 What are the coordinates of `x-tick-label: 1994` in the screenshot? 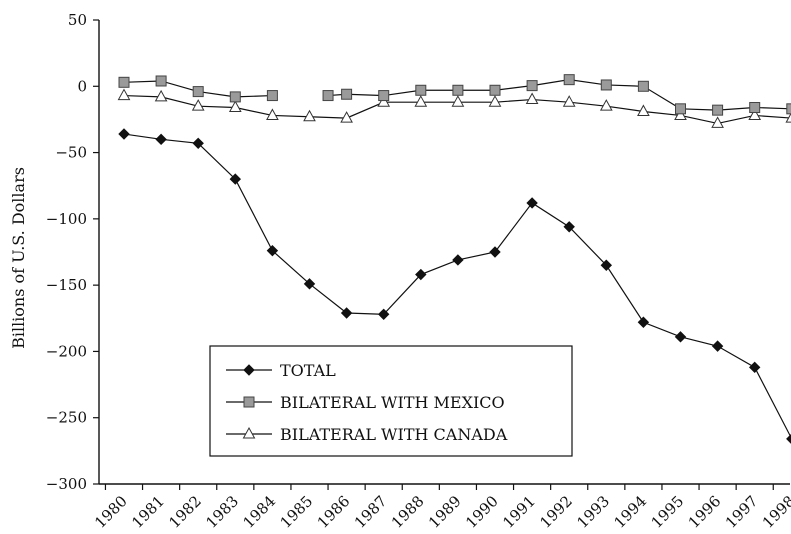 It's located at (630, 512).